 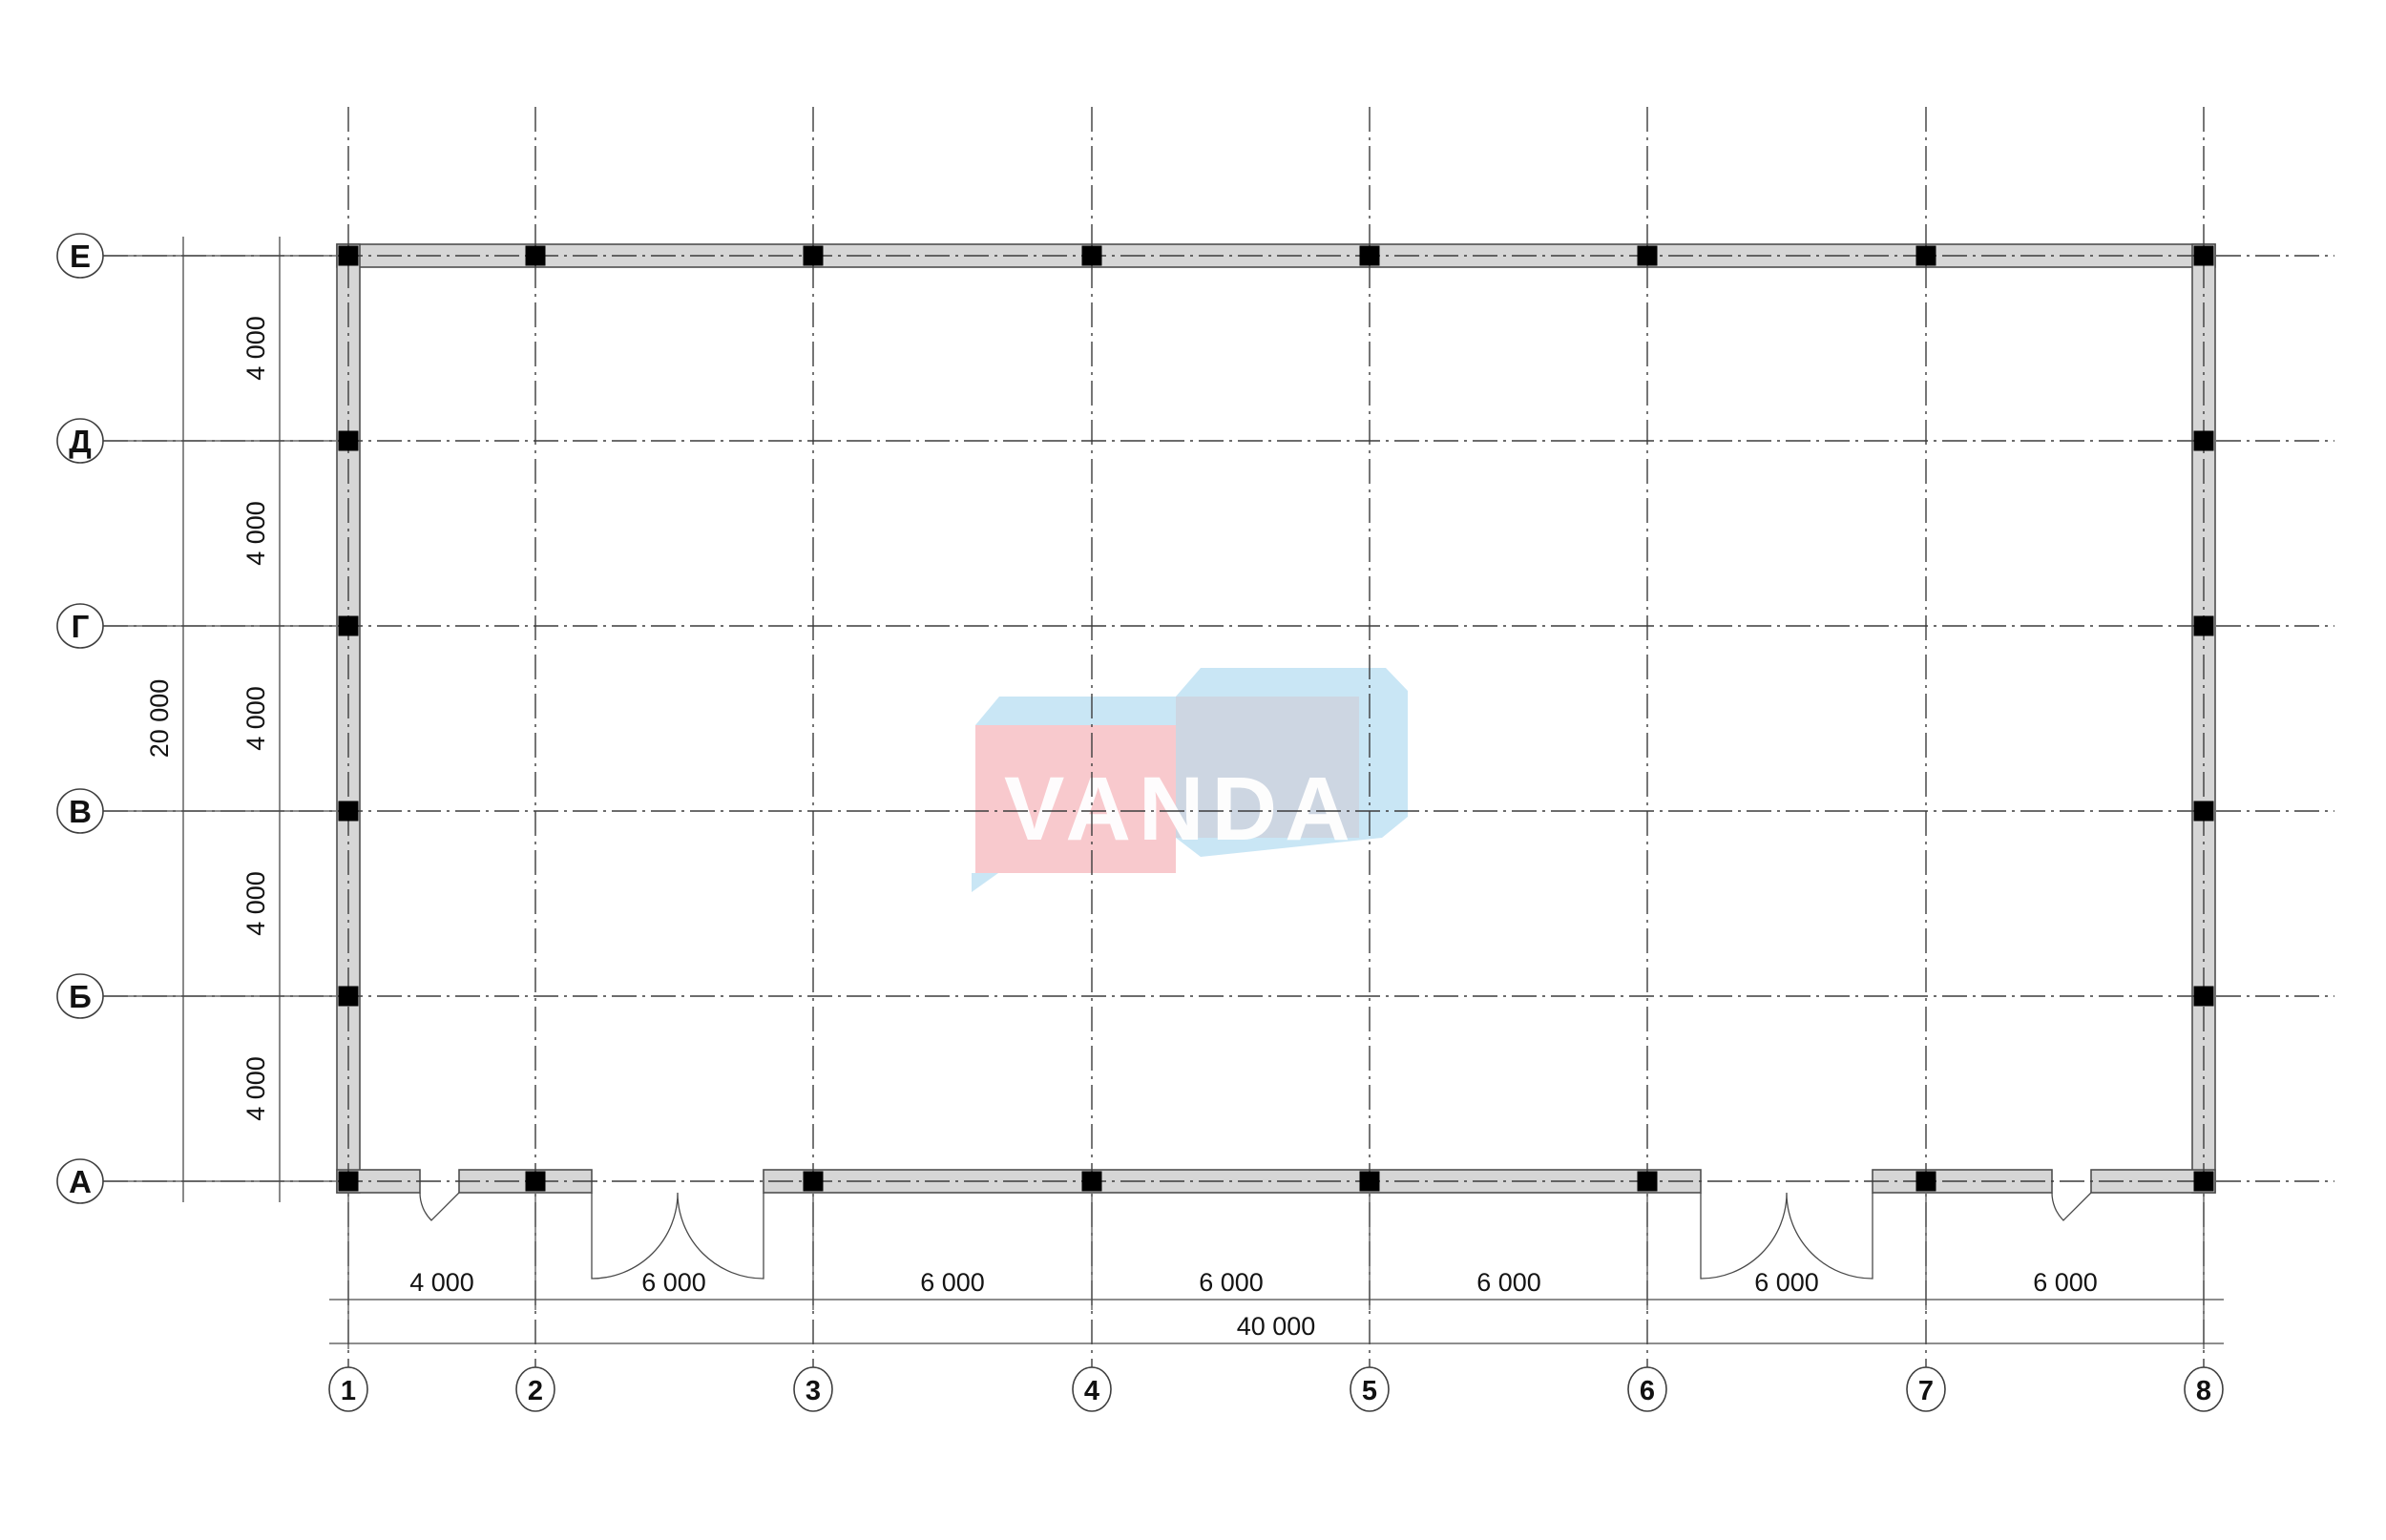 What do you see at coordinates (255, 904) in the screenshot?
I see `dim-label-row-v-b: 4 000` at bounding box center [255, 904].